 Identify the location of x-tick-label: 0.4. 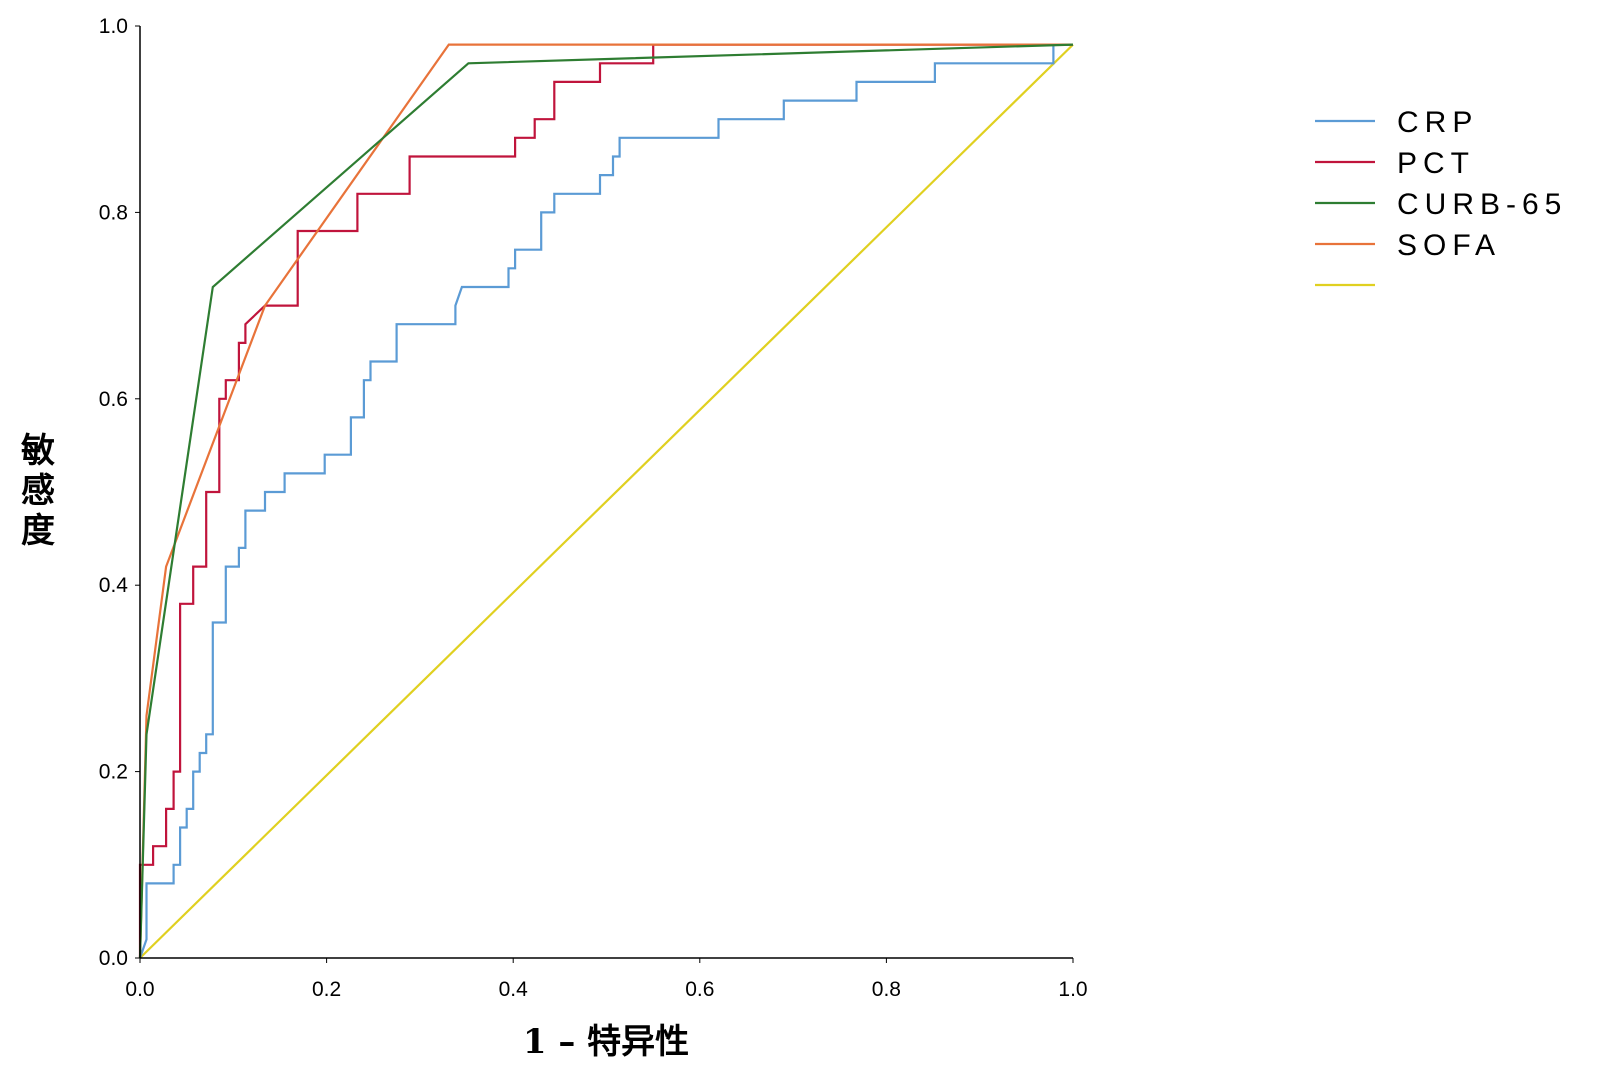
(514, 989).